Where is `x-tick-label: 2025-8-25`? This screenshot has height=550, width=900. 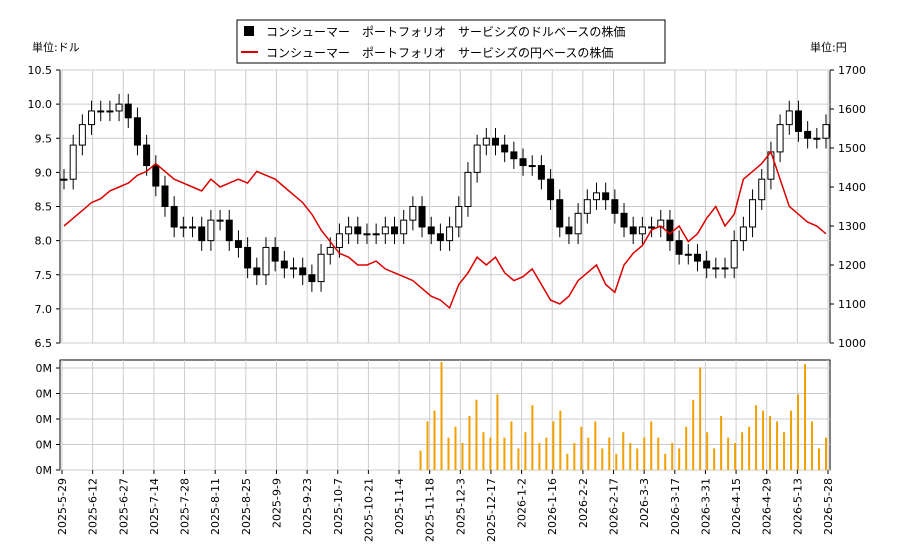
x-tick-label: 2025-8-25 is located at coordinates (246, 506).